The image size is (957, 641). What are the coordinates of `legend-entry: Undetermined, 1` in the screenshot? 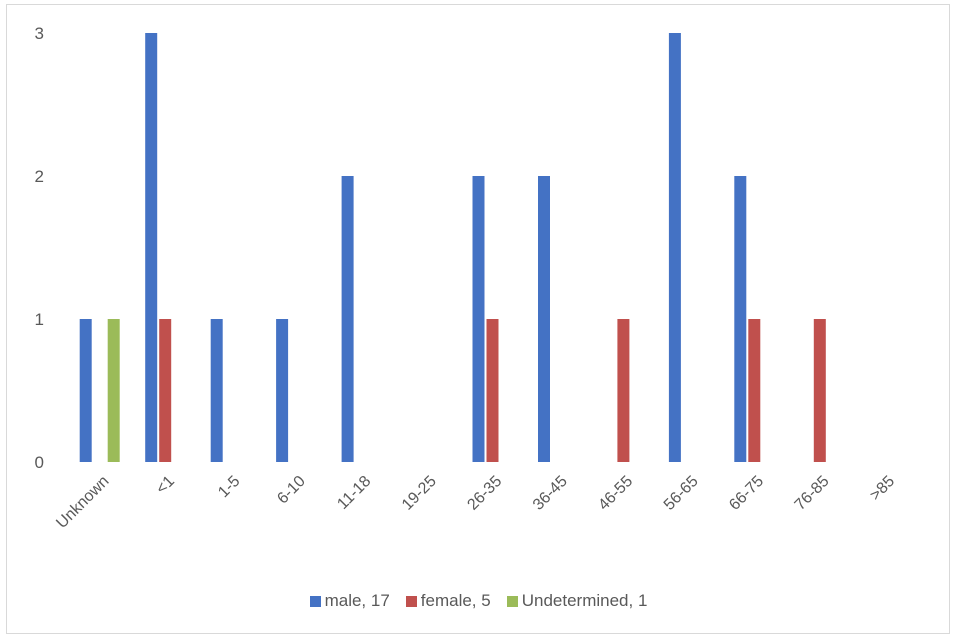 It's located at (577, 601).